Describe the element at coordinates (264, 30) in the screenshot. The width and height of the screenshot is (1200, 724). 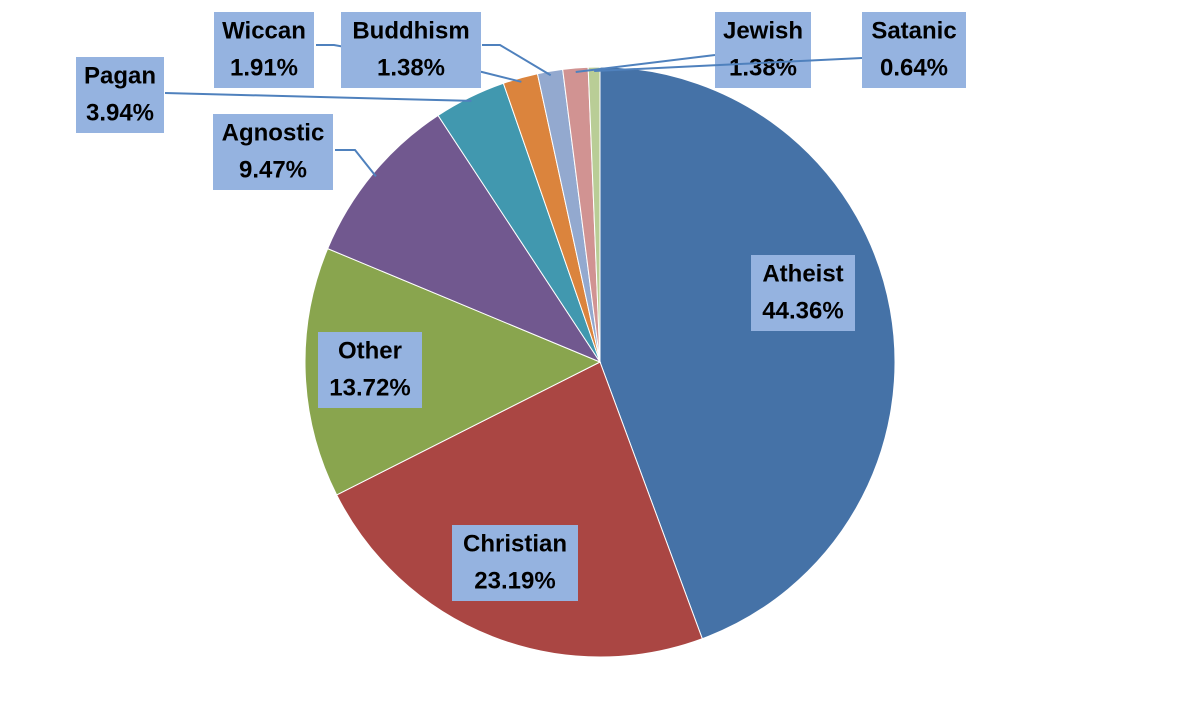
I see `slice-label: Wiccan` at that location.